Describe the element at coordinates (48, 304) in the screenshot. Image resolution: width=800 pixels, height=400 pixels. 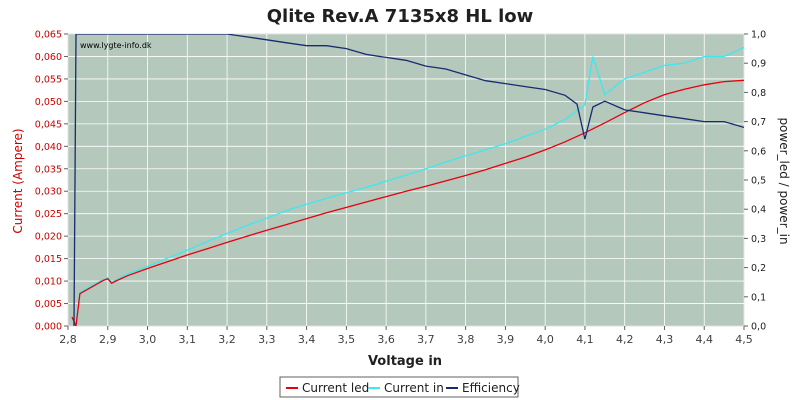
I see `y-tick-label: 0,005` at that location.